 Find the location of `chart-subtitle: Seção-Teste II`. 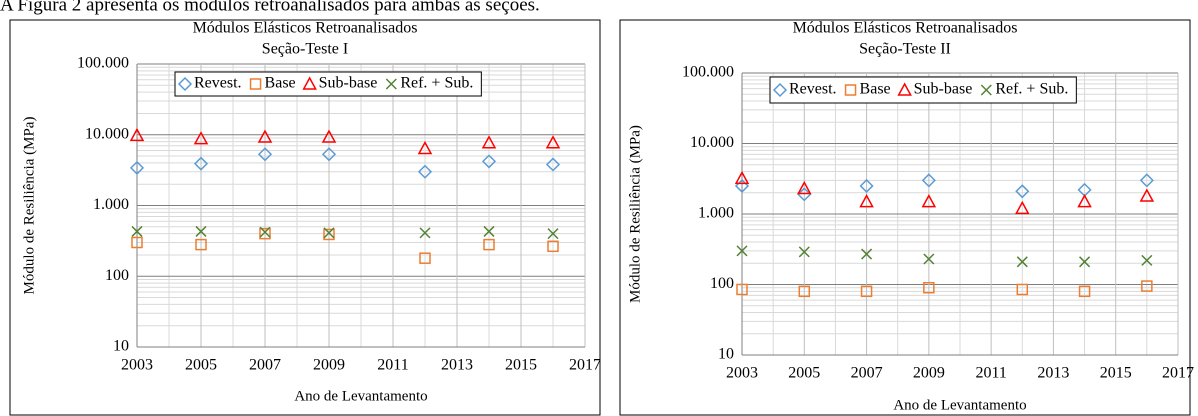

chart-subtitle: Seção-Teste II is located at coordinates (905, 49).